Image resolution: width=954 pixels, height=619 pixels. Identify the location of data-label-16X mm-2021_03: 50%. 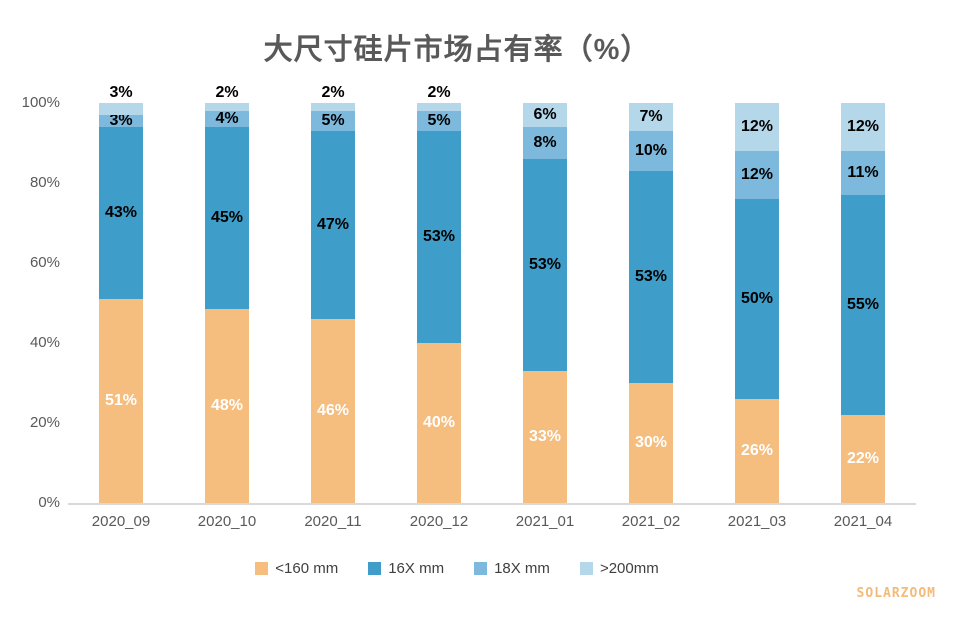
(757, 298).